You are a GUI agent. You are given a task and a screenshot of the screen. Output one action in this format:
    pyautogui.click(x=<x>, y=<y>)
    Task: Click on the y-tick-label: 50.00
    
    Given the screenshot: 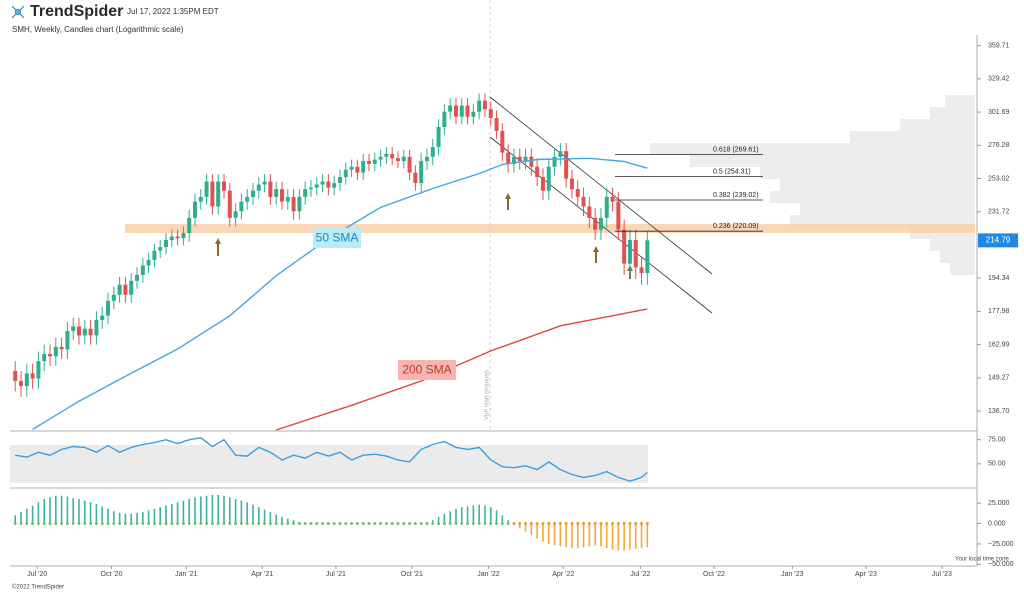 What is the action you would take?
    pyautogui.click(x=997, y=464)
    